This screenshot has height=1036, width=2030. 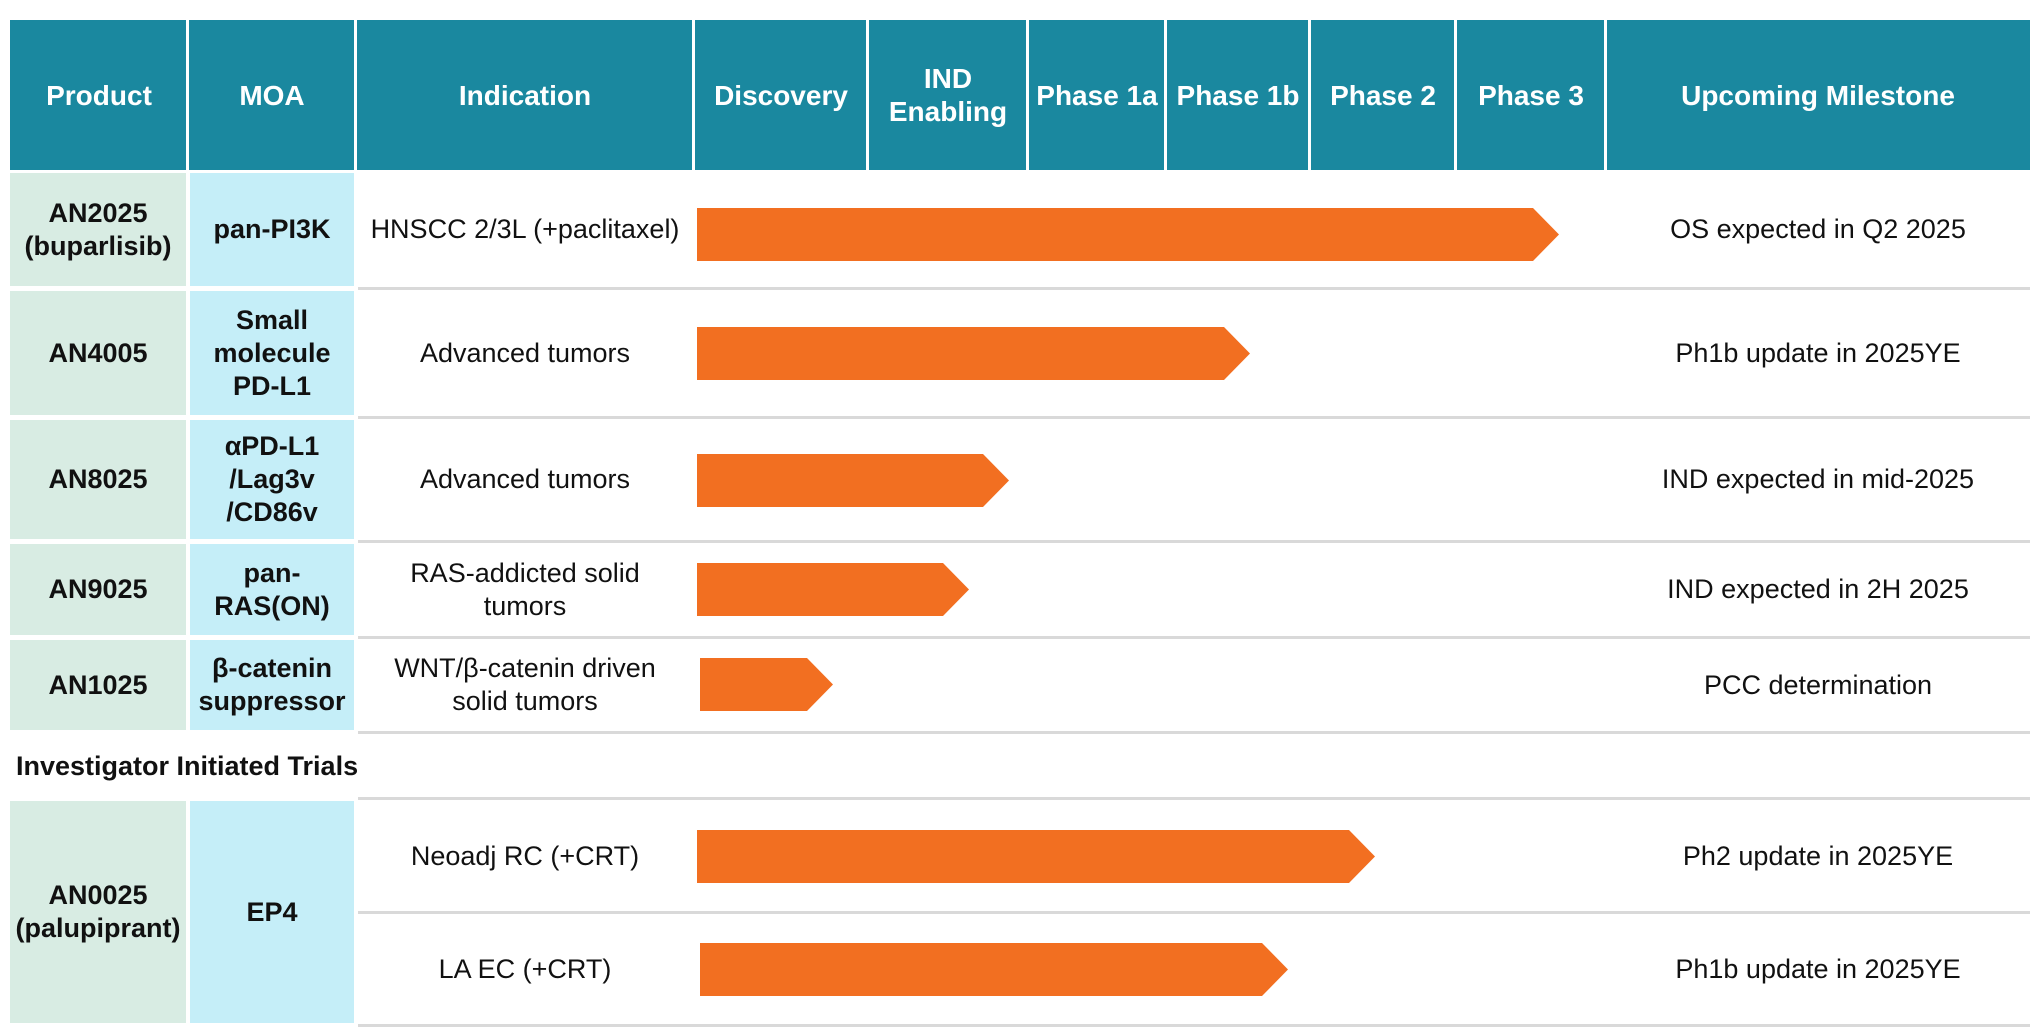 I want to click on indication-cell: HNSCC 2/3L (+paclitaxel), so click(x=525, y=229).